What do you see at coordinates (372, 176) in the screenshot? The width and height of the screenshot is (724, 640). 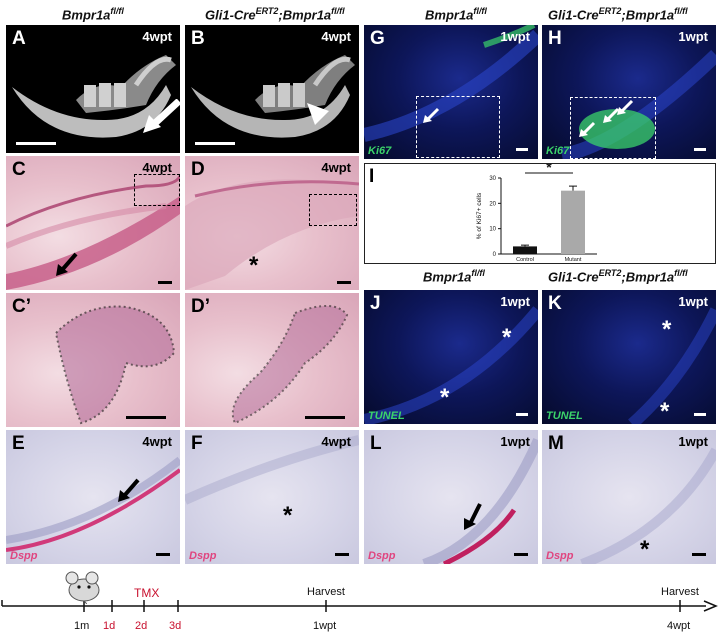 I see `panel-letter: I` at bounding box center [372, 176].